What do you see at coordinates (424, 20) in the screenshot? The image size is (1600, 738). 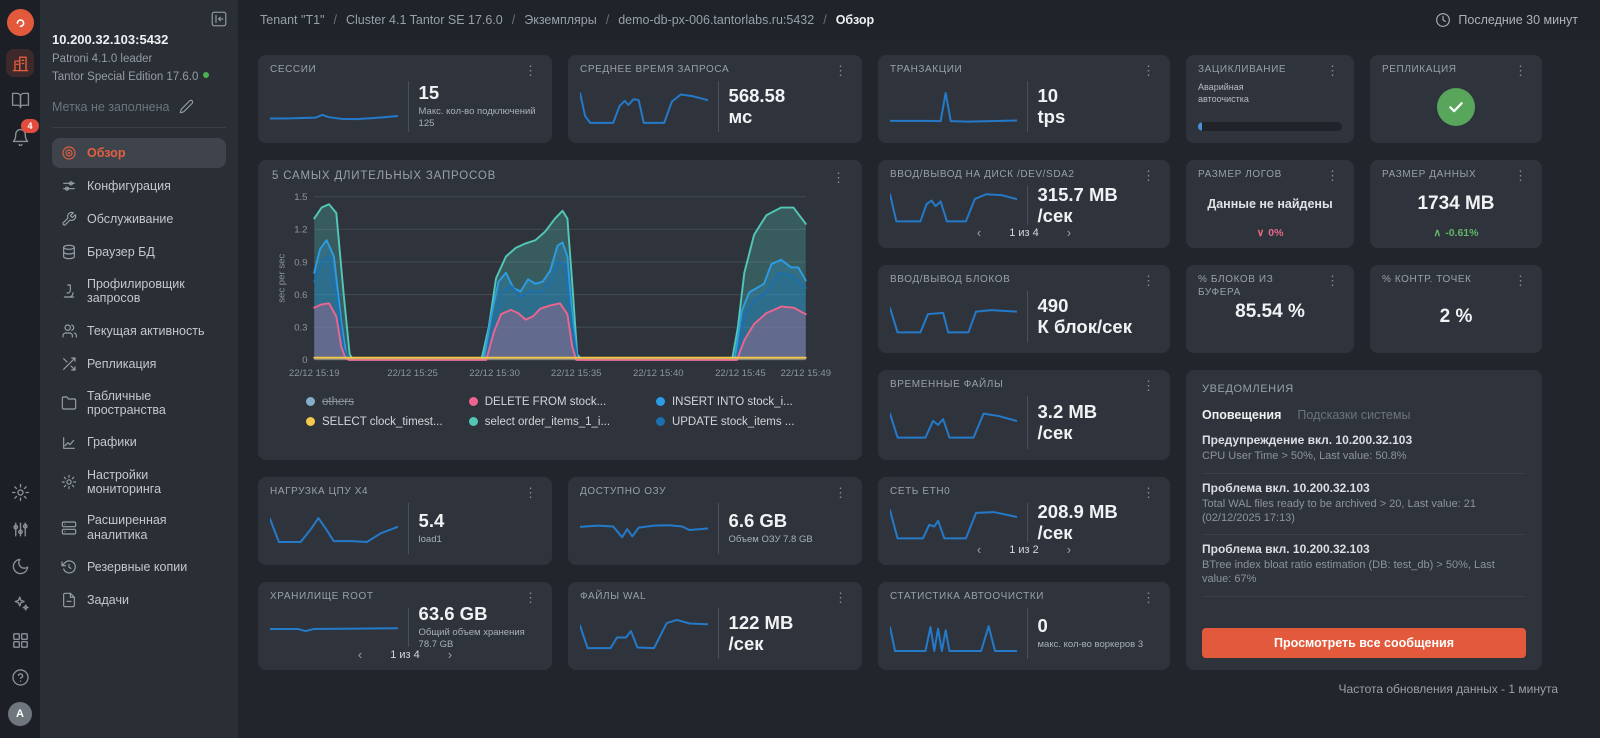 I see `breadcrumb-cluster: Cluster 4.1 Tantor SE 17.6.0` at bounding box center [424, 20].